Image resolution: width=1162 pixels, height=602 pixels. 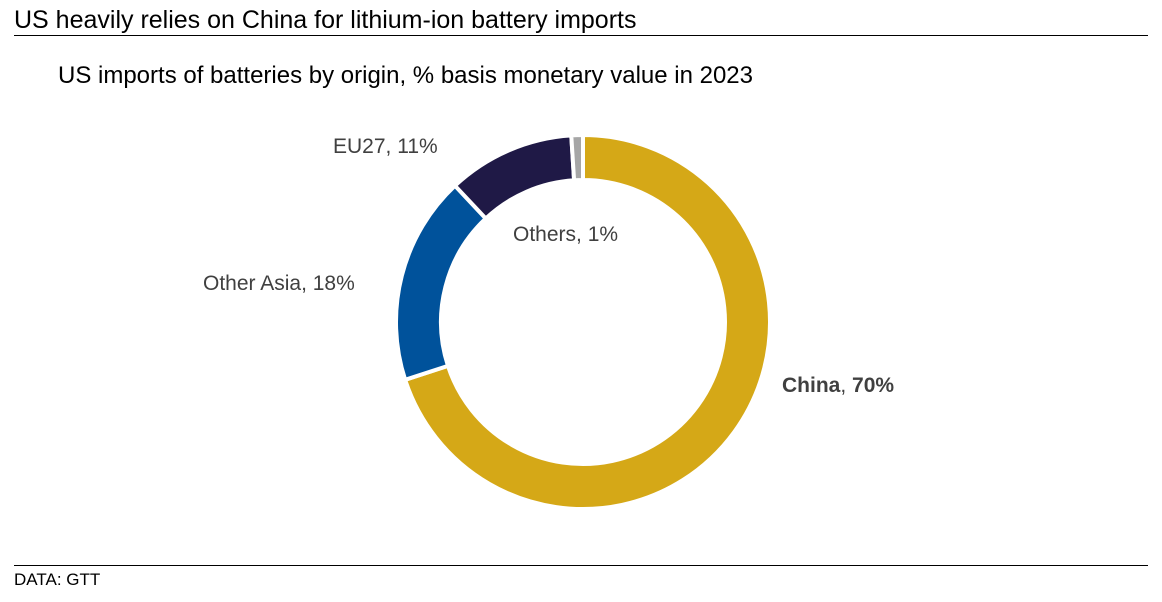 I want to click on footer-divider, so click(x=581, y=565).